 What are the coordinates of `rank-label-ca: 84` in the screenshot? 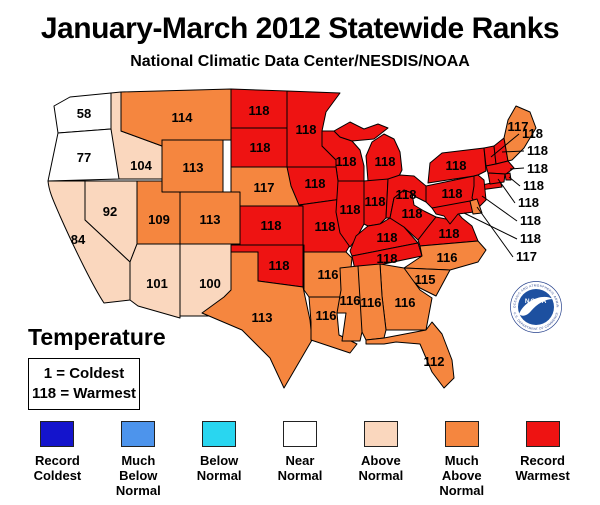 It's located at (78, 239).